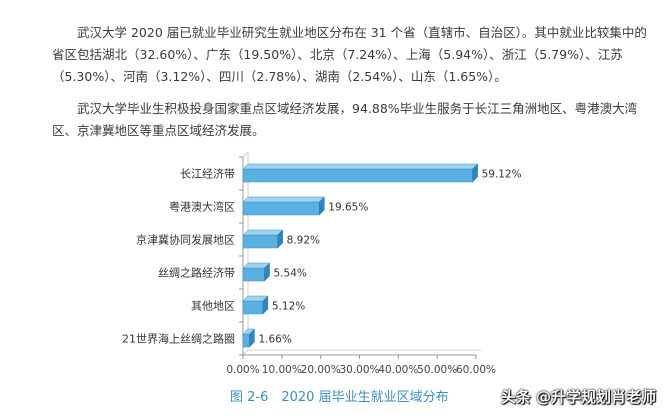  I want to click on category-label: 其他地区, so click(213, 306).